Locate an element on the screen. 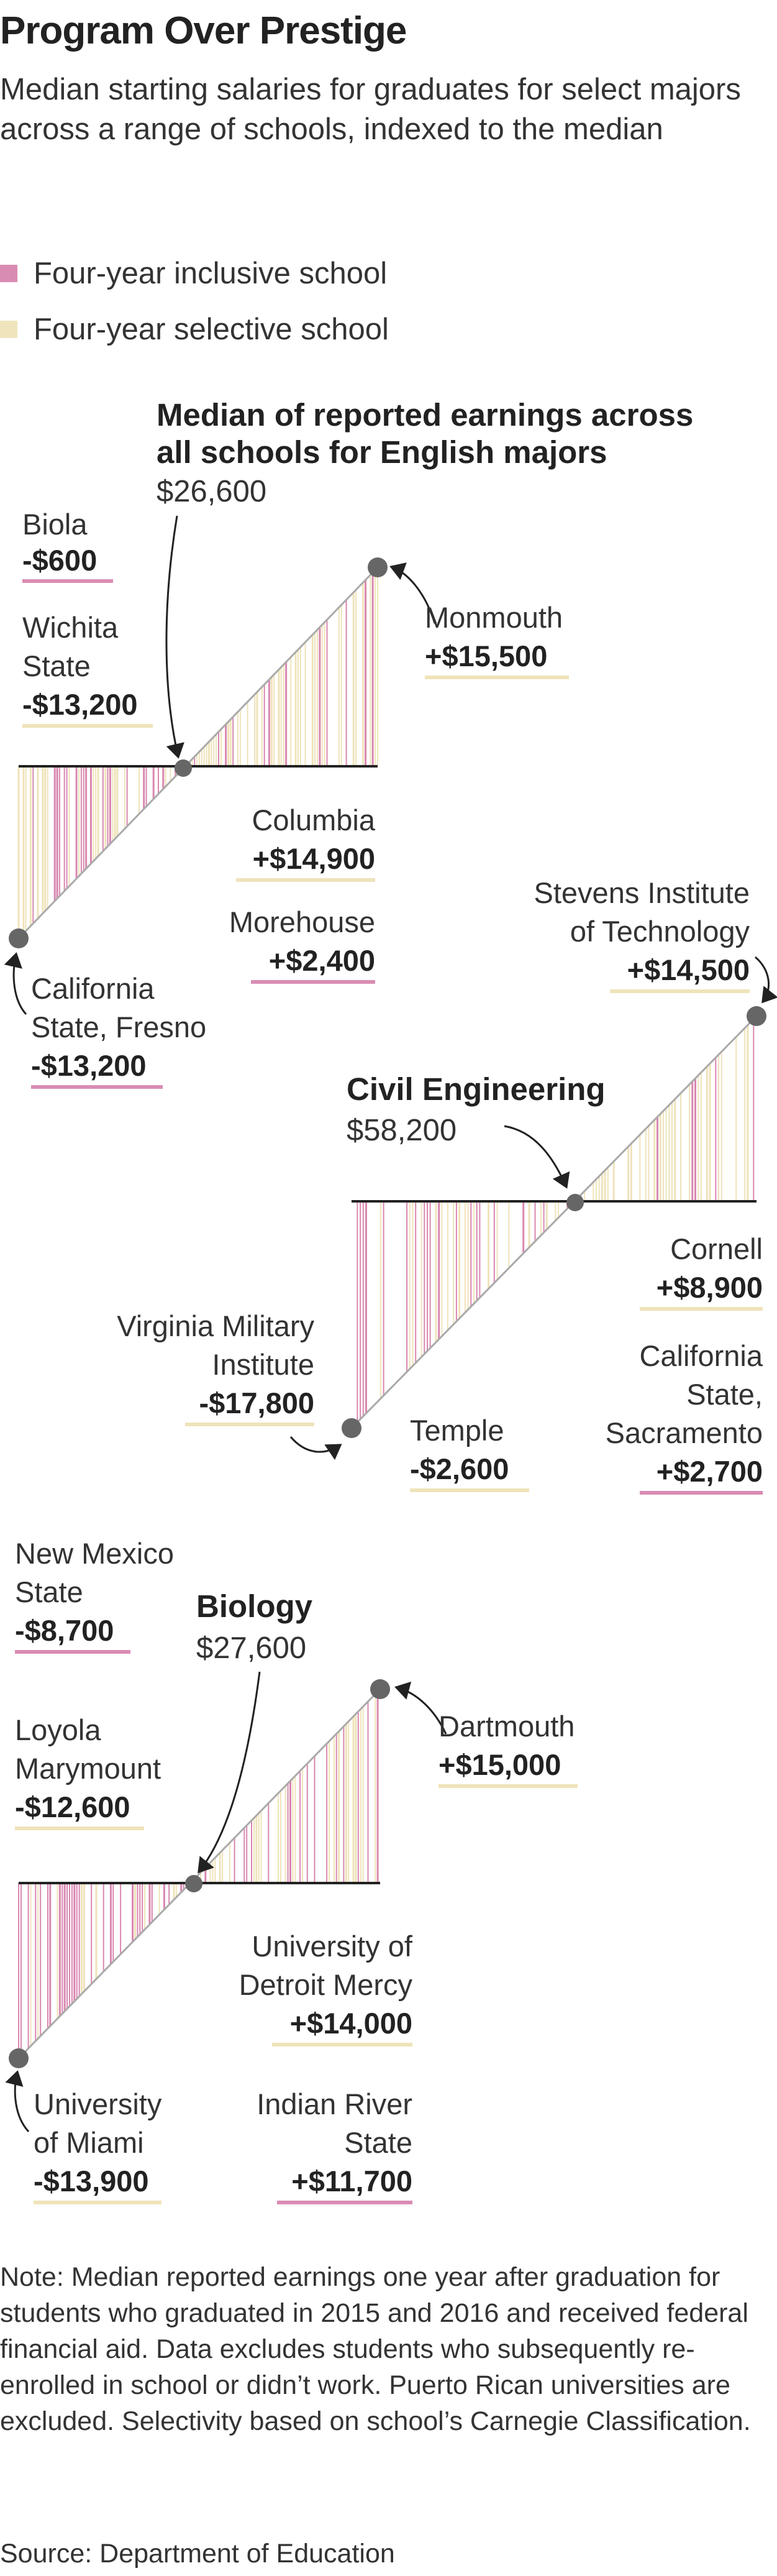  bars-english is located at coordinates (197, 752).